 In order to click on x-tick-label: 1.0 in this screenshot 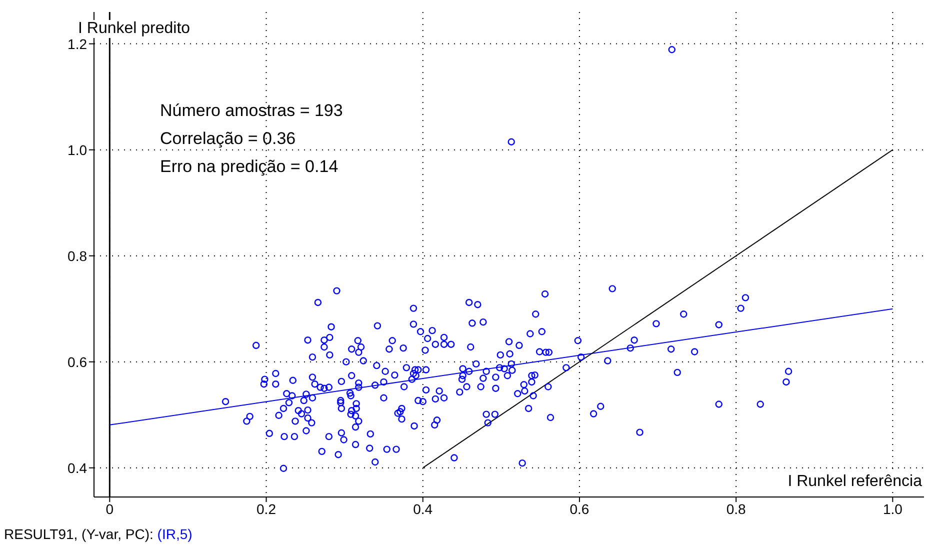, I will do `click(892, 508)`.